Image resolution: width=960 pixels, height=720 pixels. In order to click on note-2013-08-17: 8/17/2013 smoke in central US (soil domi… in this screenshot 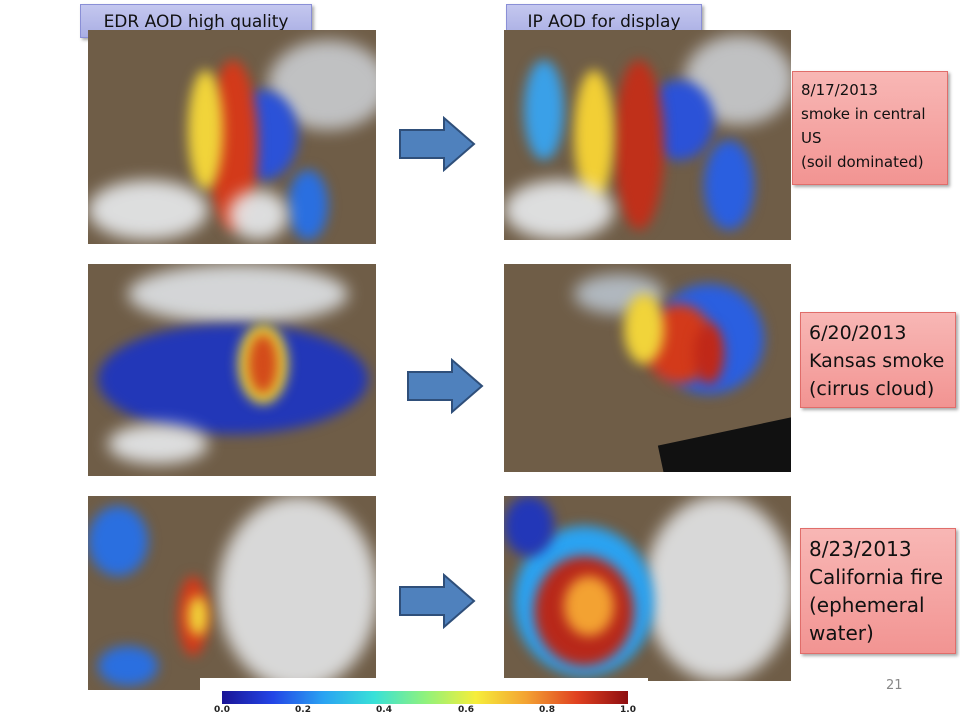, I will do `click(870, 128)`.